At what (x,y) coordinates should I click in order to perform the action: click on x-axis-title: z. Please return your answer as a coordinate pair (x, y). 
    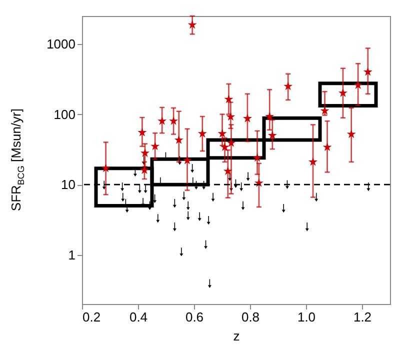
    Looking at the image, I should click on (236, 336).